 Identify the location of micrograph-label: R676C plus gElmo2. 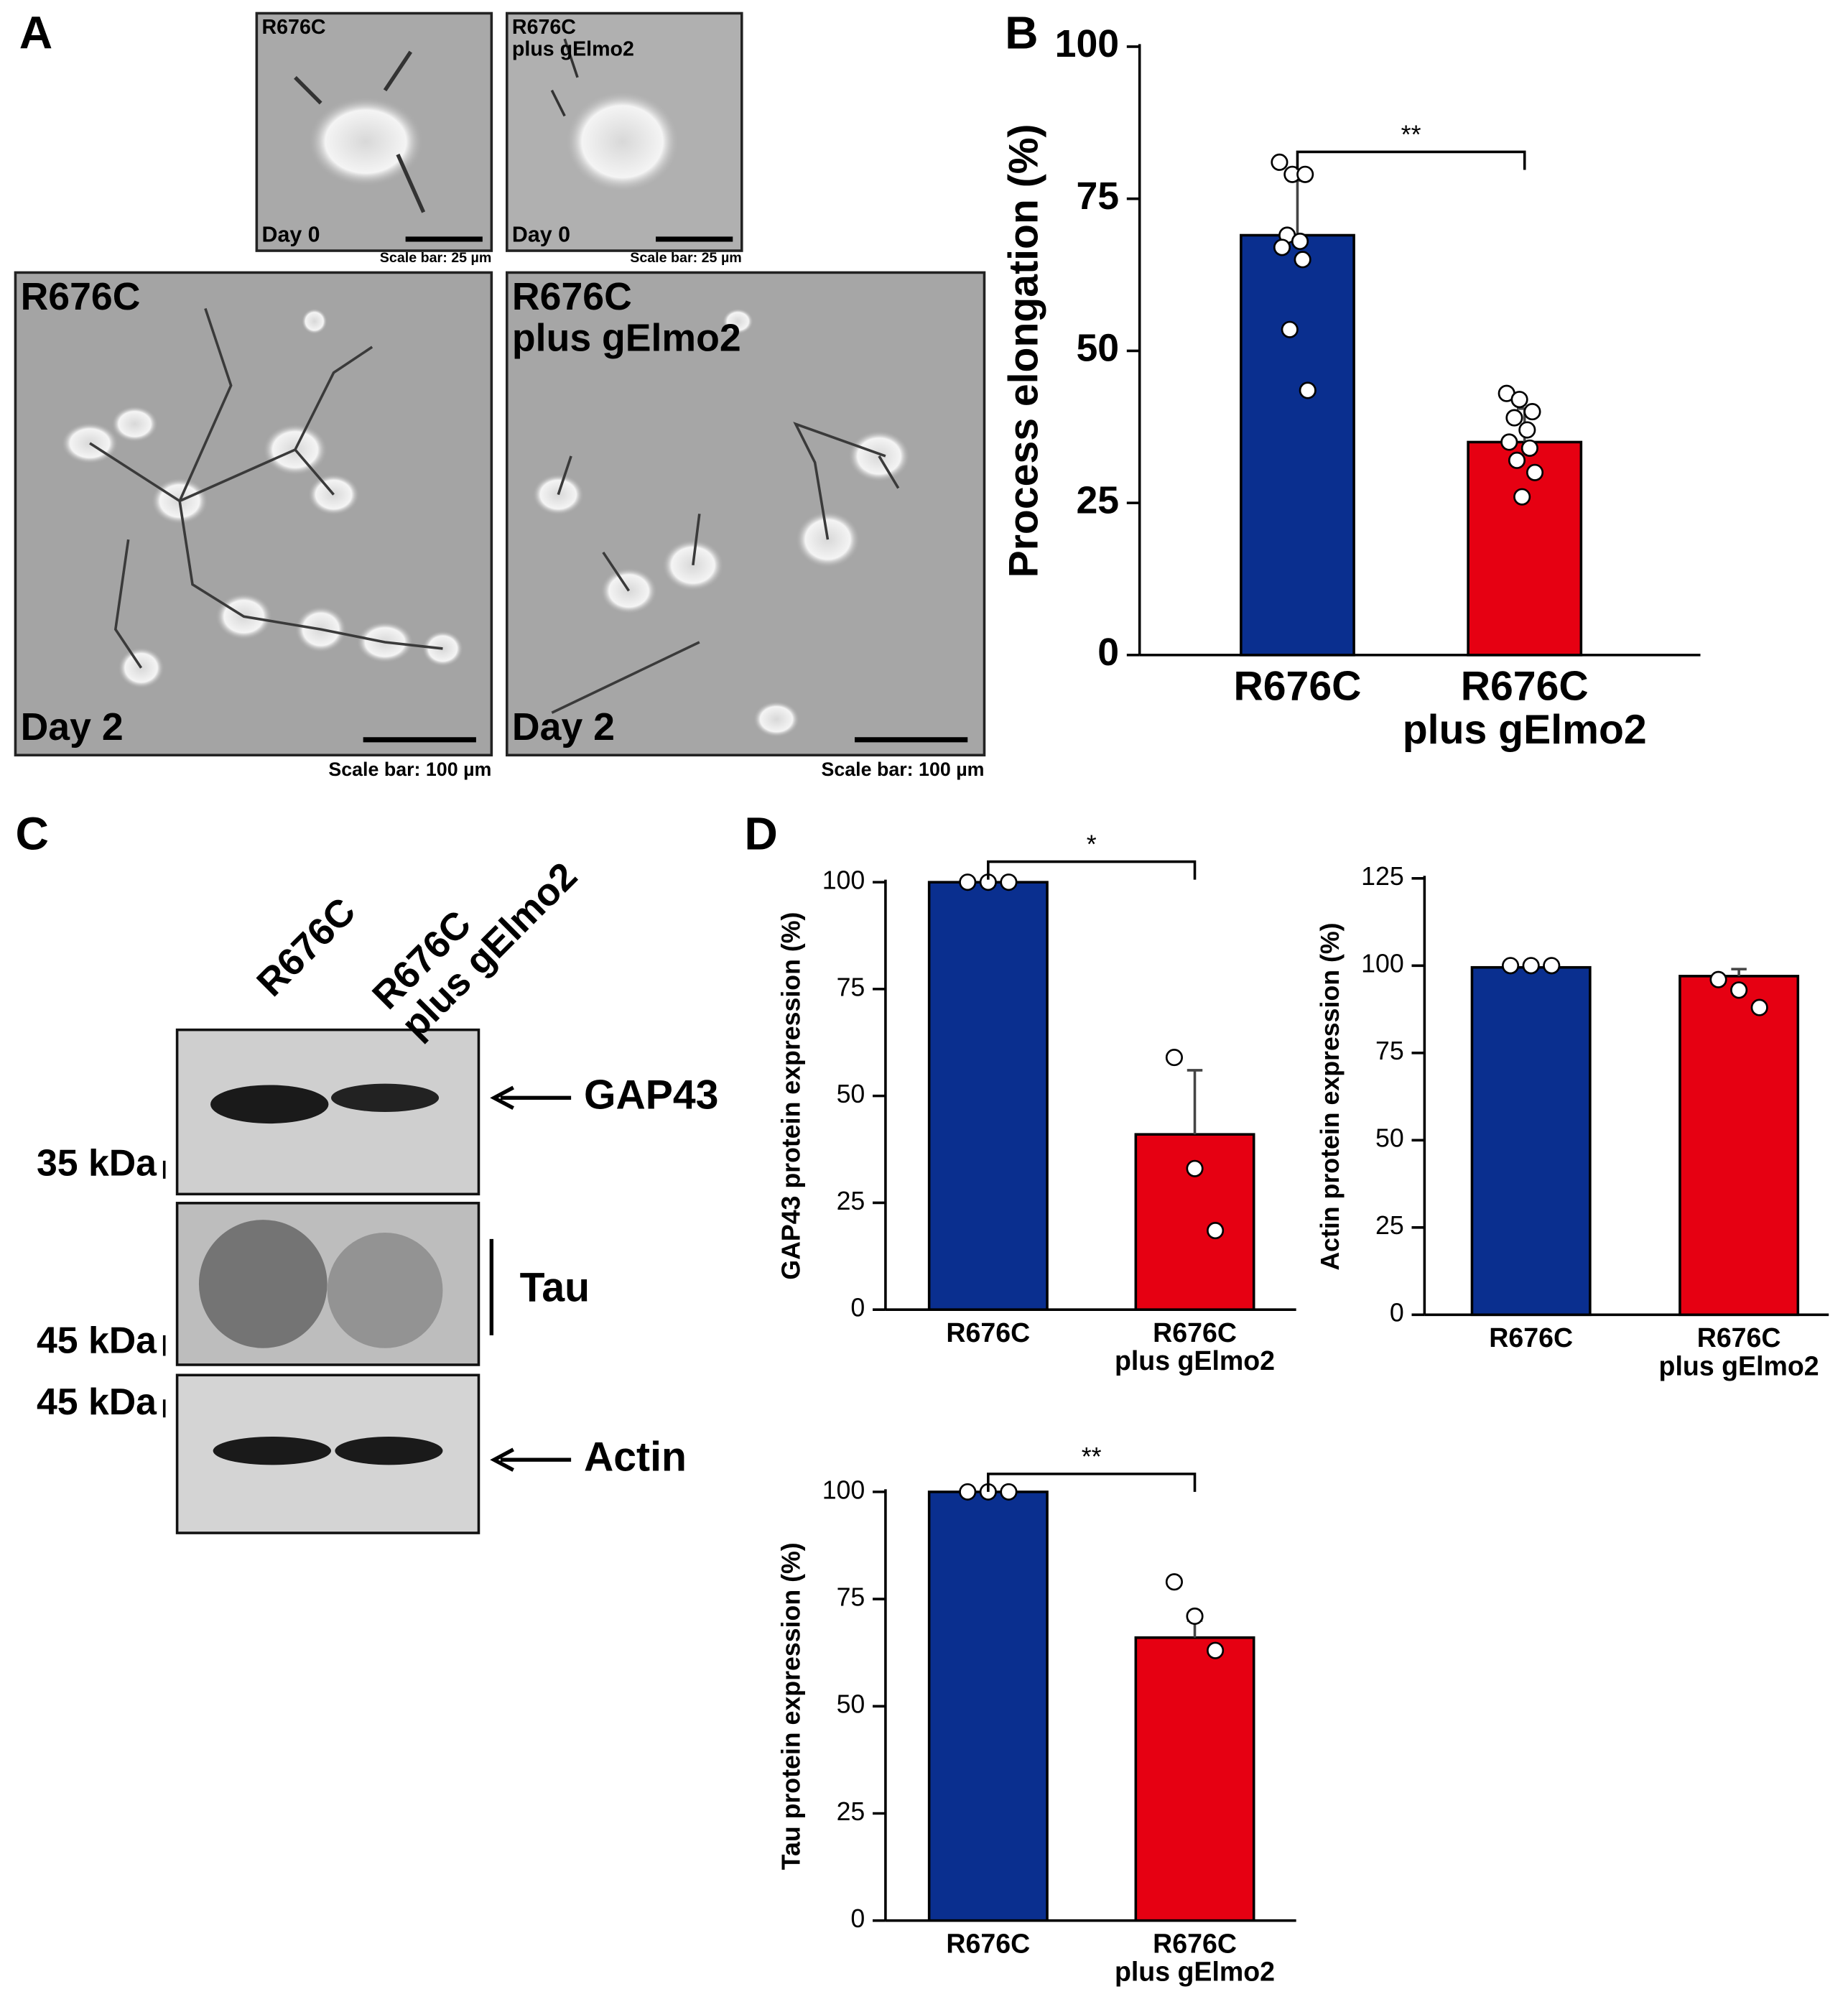
(626, 318).